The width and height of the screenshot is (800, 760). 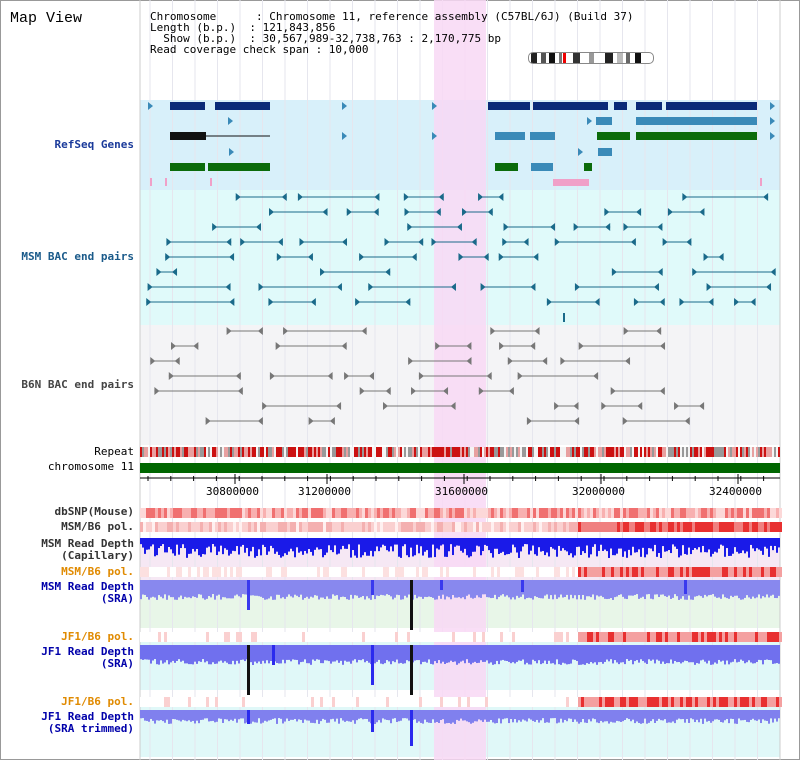 What do you see at coordinates (564, 317) in the screenshot?
I see `msm-bac-mark` at bounding box center [564, 317].